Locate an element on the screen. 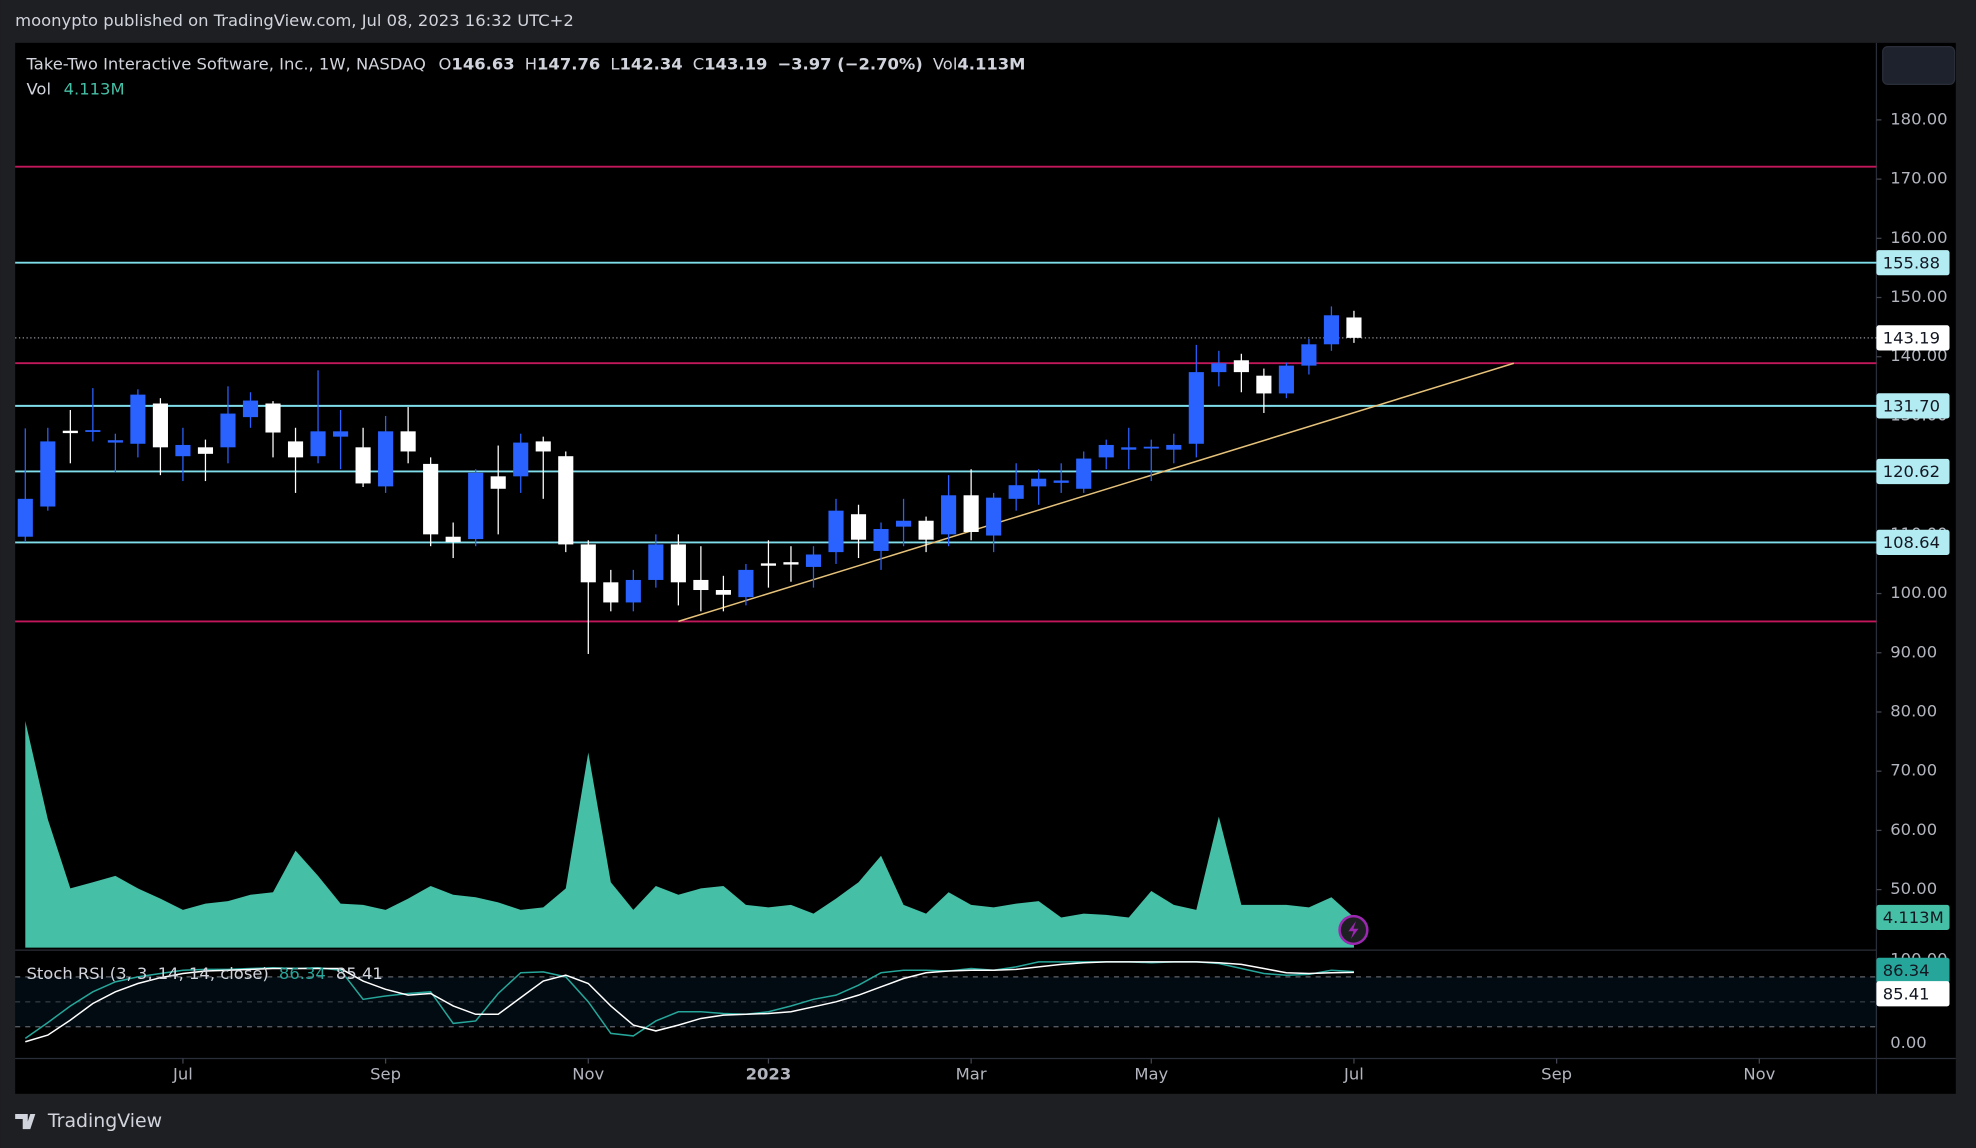 Image resolution: width=1976 pixels, height=1148 pixels. y-tick-label: 0.00 is located at coordinates (1908, 1042).